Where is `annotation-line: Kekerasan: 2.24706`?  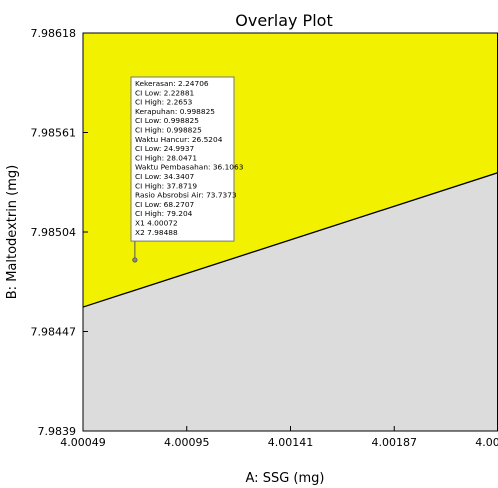
annotation-line: Kekerasan: 2.24706 is located at coordinates (172, 83).